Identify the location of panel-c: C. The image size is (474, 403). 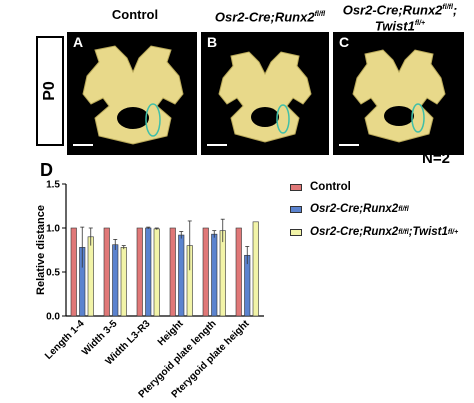
(398, 93).